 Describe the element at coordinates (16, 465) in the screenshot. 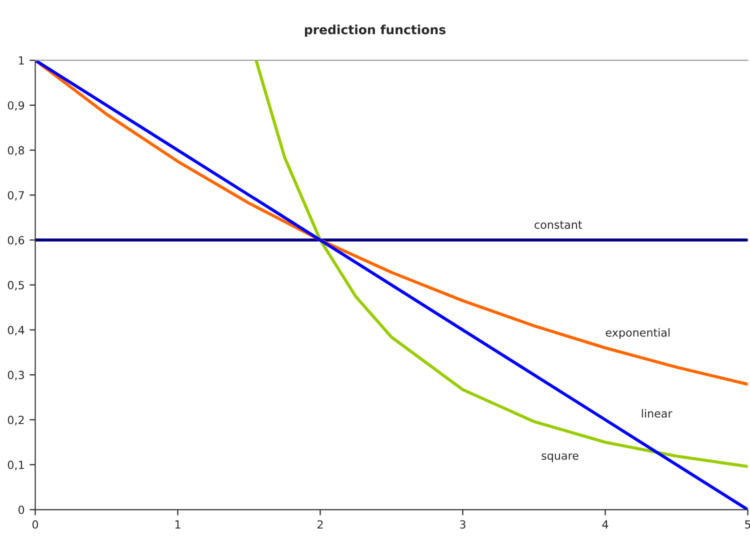

I see `y-tick-label: 0,1` at that location.